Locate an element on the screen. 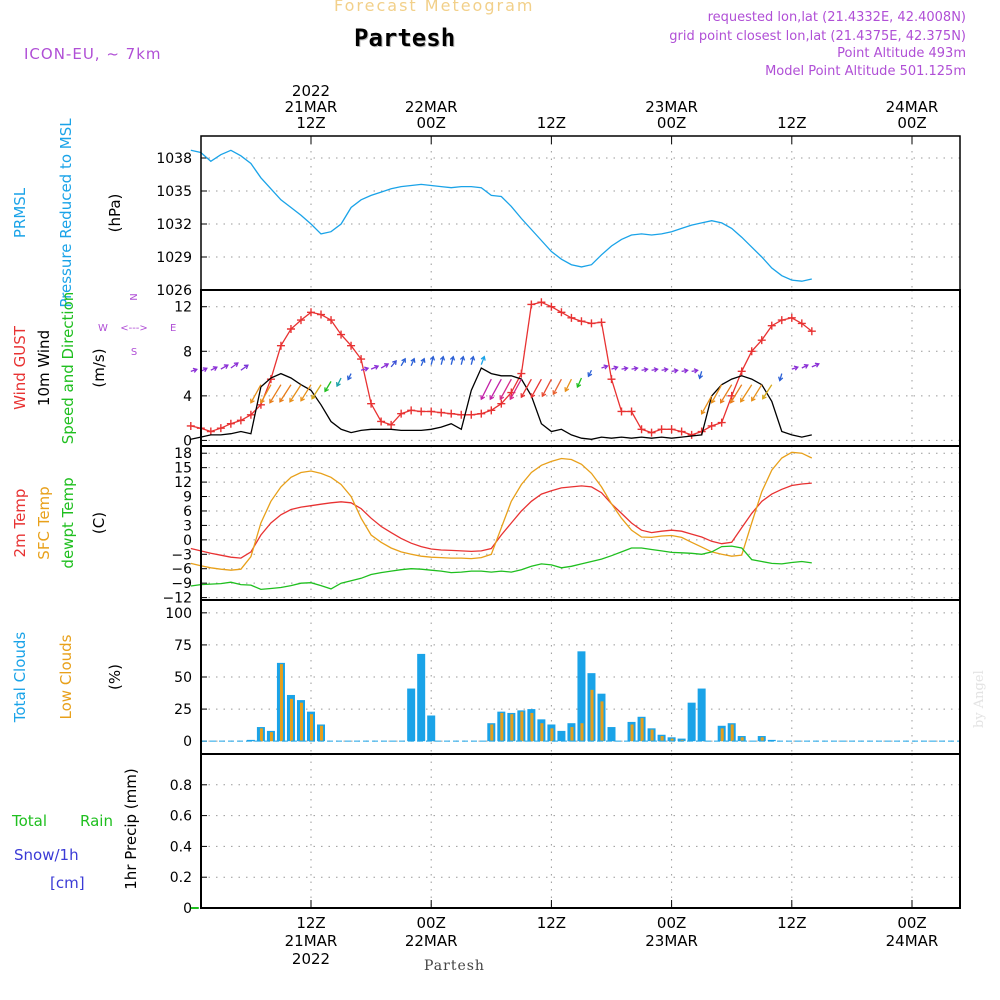 This screenshot has width=1000, height=1000. axis-unit-precip: 1hr Precip (mm) is located at coordinates (131, 828).